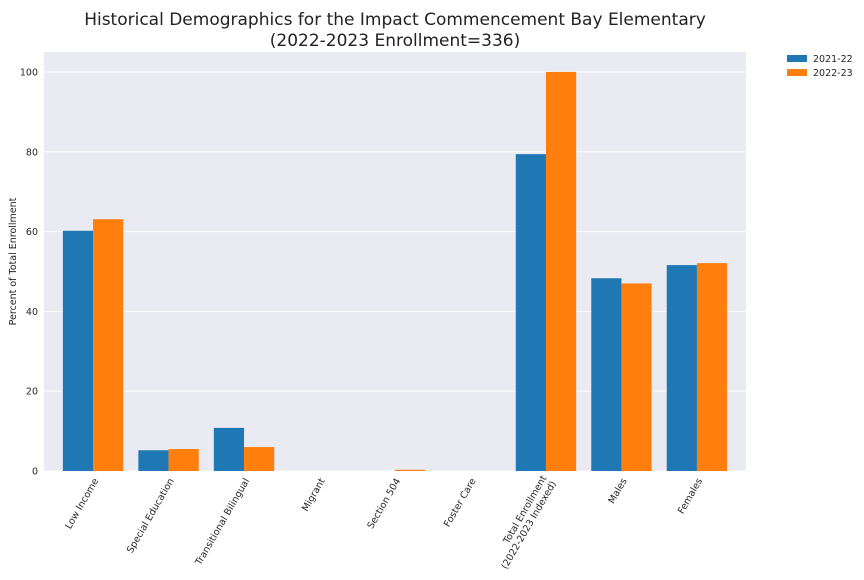 This screenshot has height=580, width=864. What do you see at coordinates (32, 312) in the screenshot?
I see `y-tick-label: 40` at bounding box center [32, 312].